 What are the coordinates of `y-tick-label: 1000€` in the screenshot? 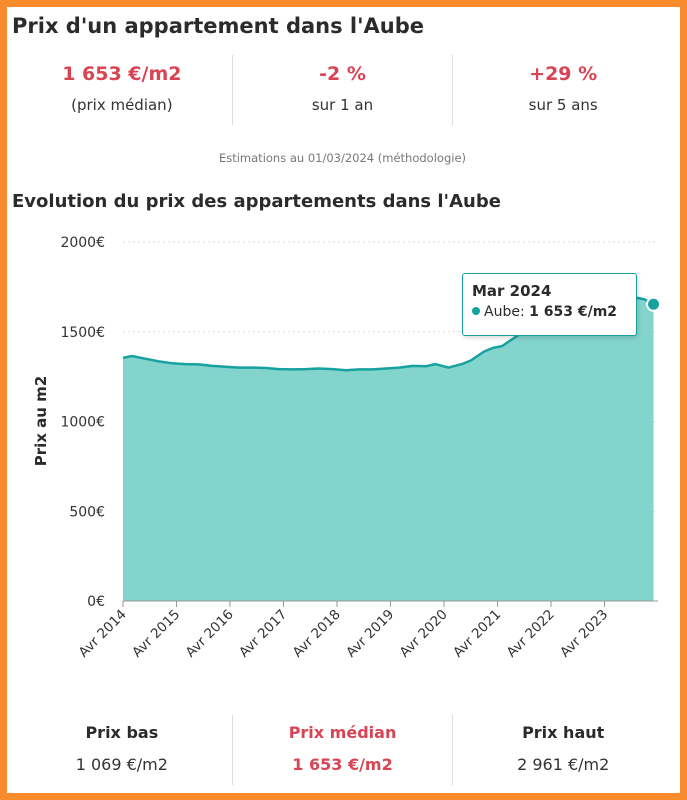 It's located at (82, 423).